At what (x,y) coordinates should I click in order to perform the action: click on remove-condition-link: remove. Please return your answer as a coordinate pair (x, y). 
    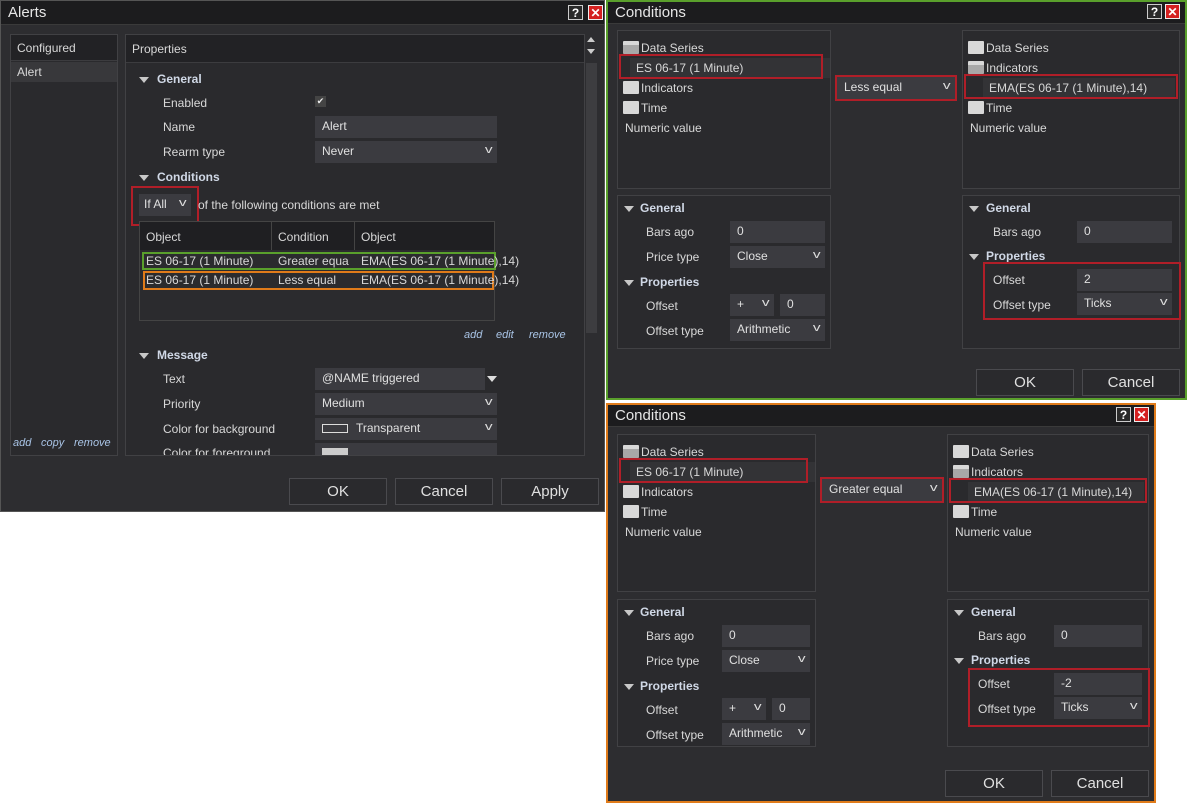
    Looking at the image, I should click on (547, 335).